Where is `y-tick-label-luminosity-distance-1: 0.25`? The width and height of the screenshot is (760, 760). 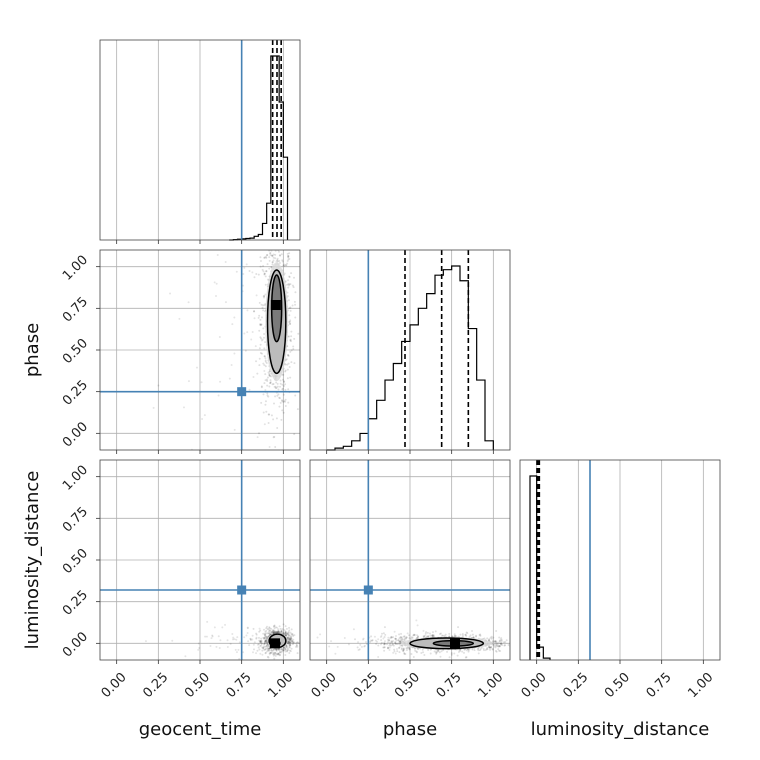
y-tick-label-luminosity-distance-1: 0.25 is located at coordinates (75, 603).